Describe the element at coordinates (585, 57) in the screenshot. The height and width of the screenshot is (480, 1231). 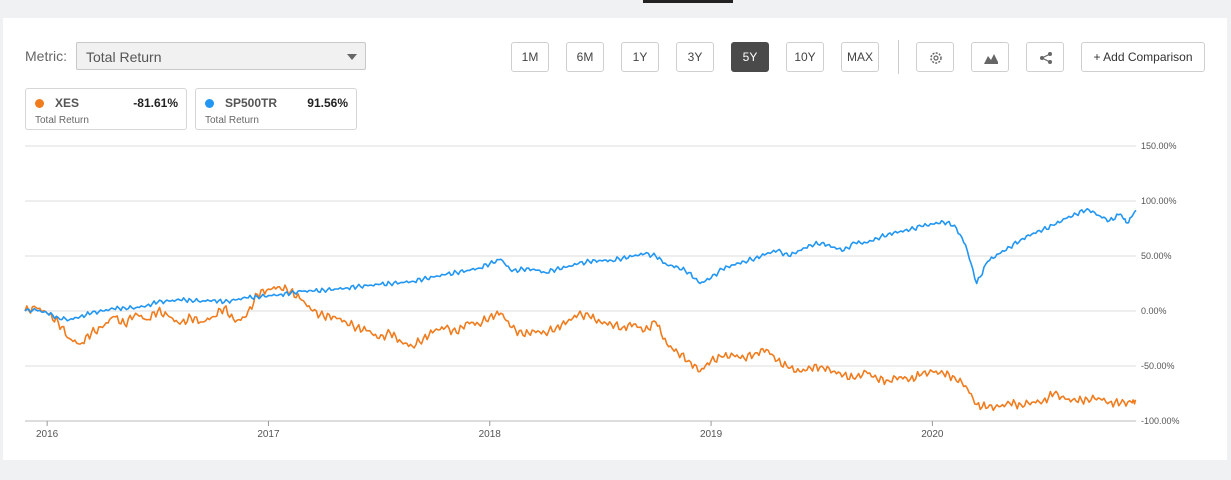
I see `range-button-6m: 6M` at that location.